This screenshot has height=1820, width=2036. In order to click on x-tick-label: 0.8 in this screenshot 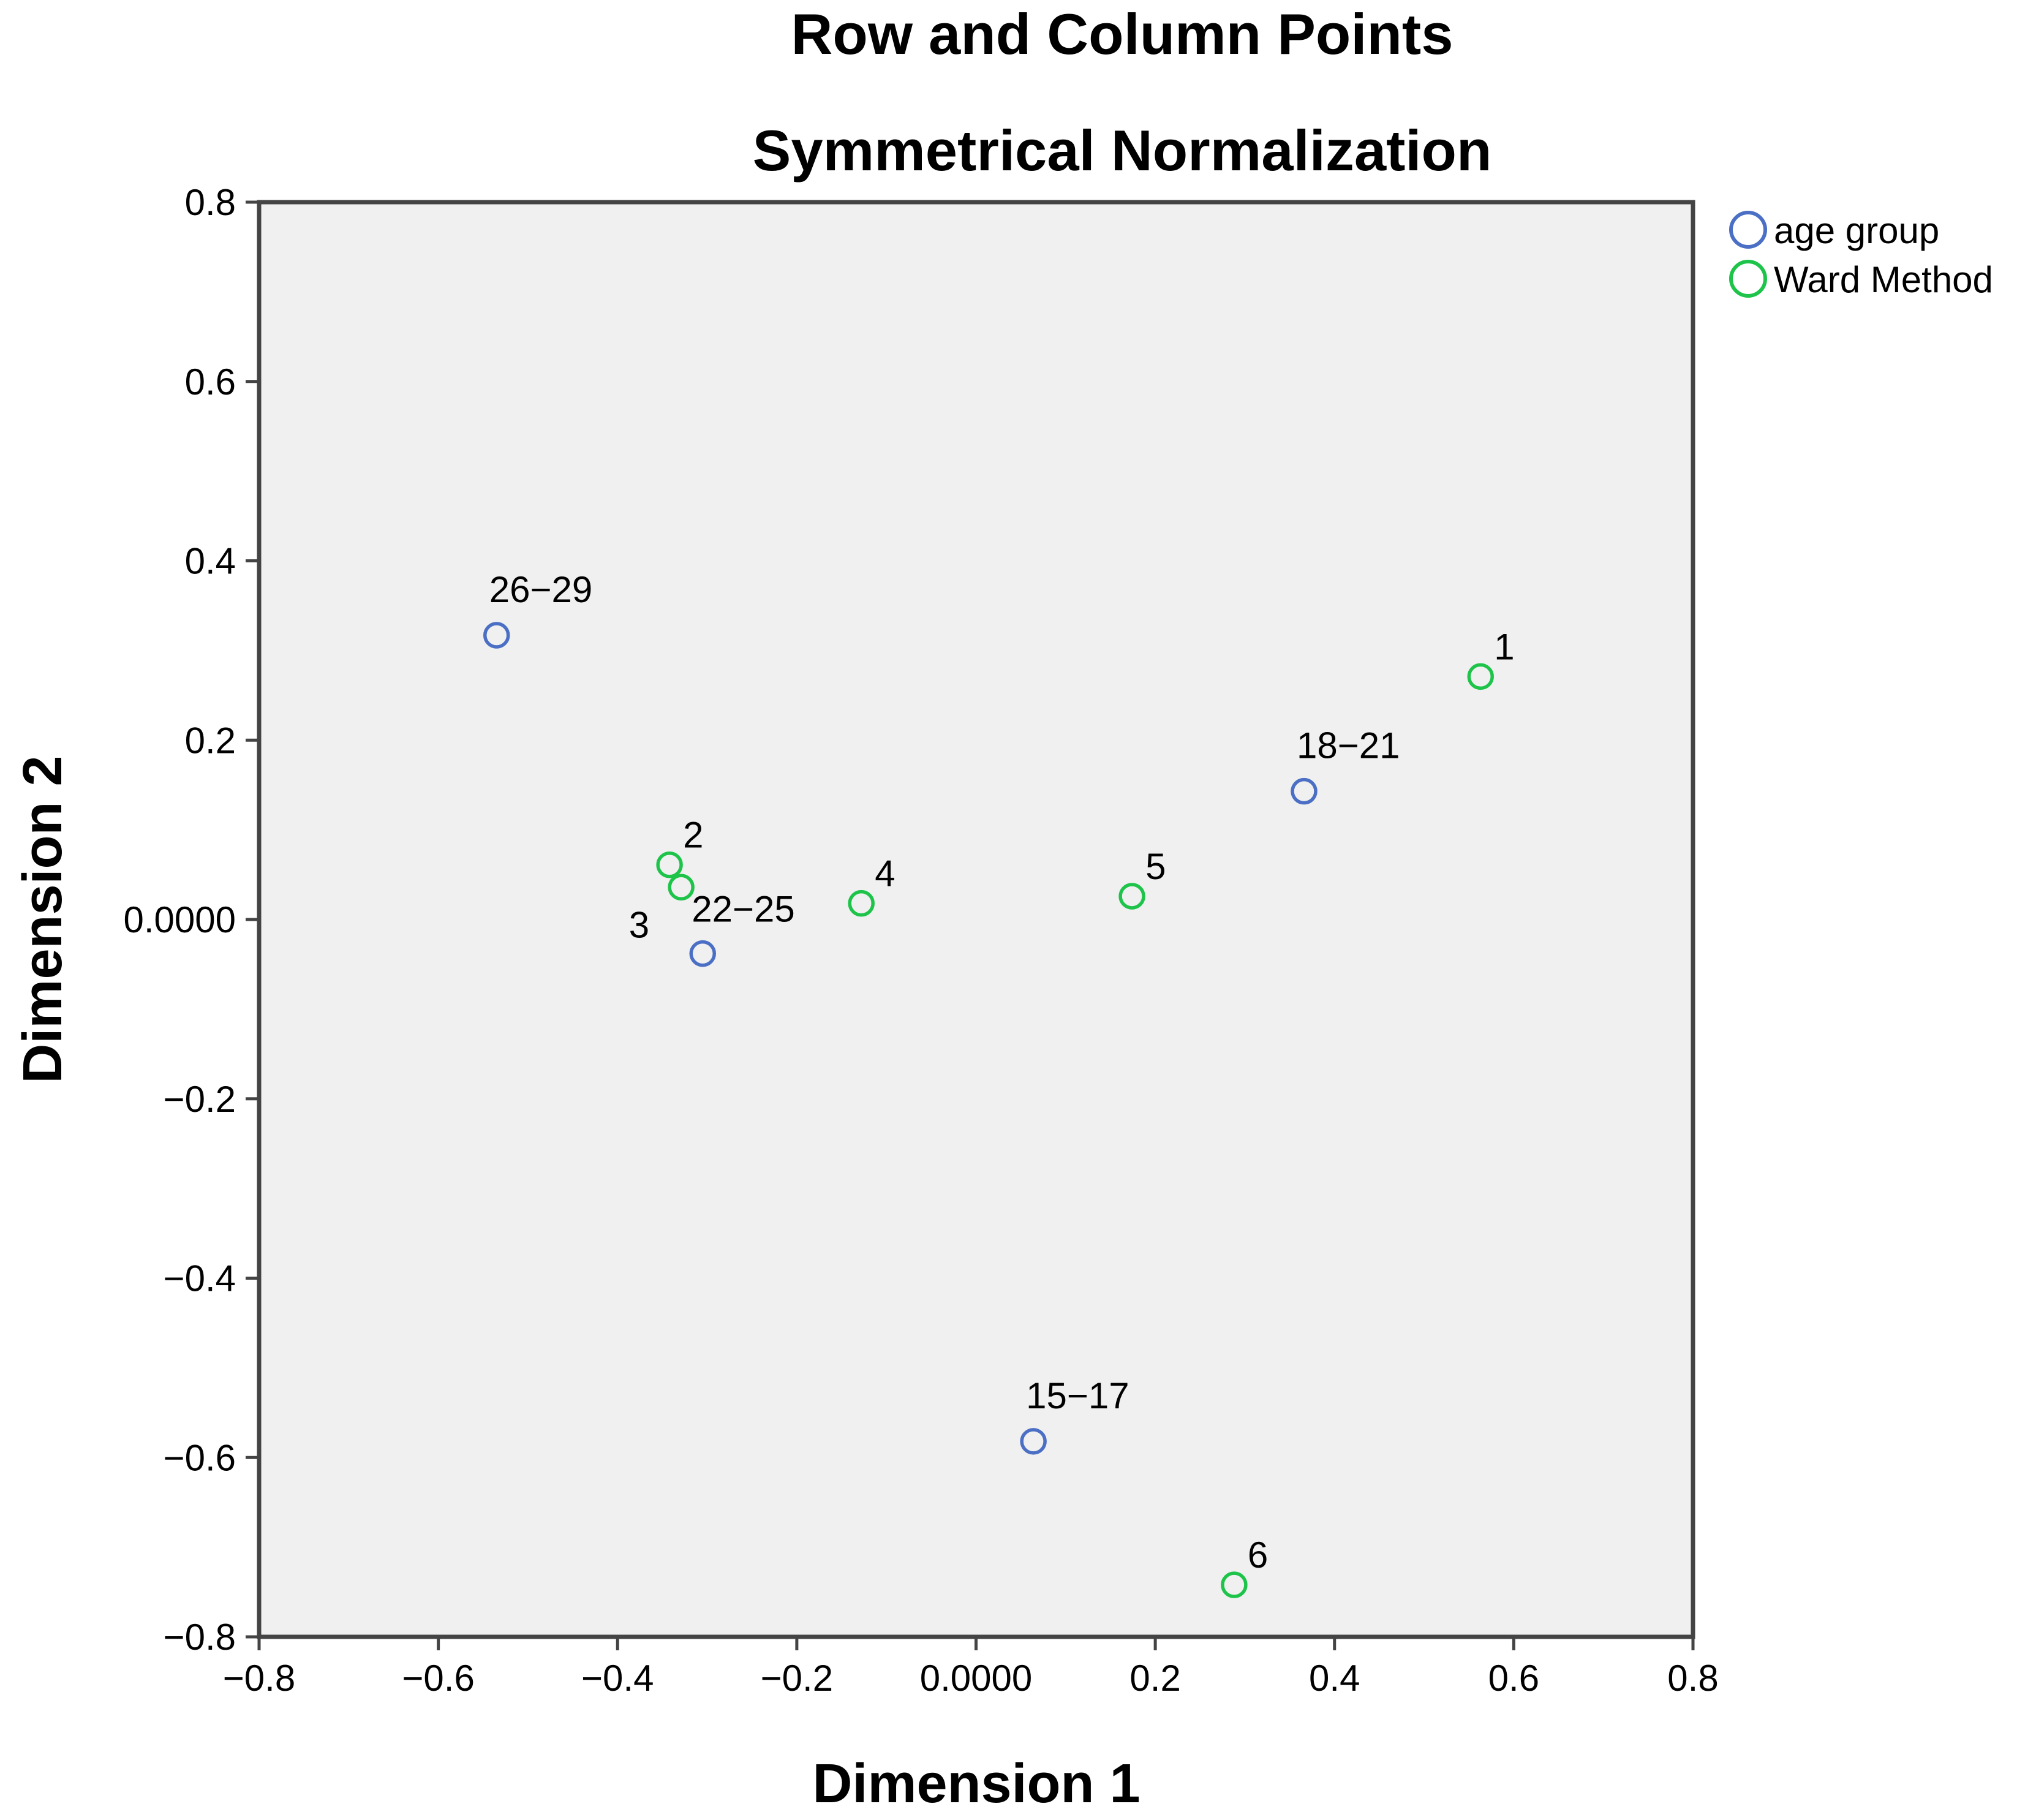, I will do `click(1692, 1678)`.